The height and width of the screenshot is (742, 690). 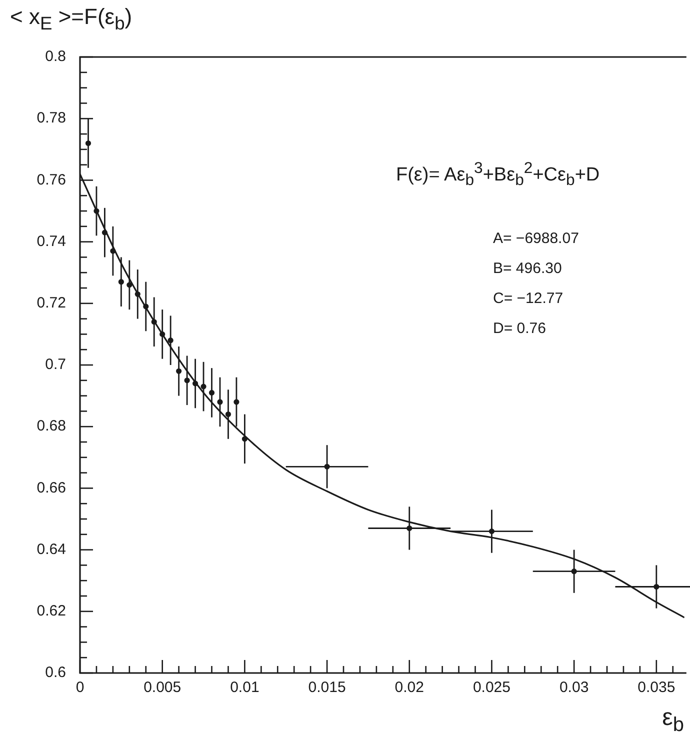 I want to click on y-tick-label: 0.6, so click(x=55, y=673).